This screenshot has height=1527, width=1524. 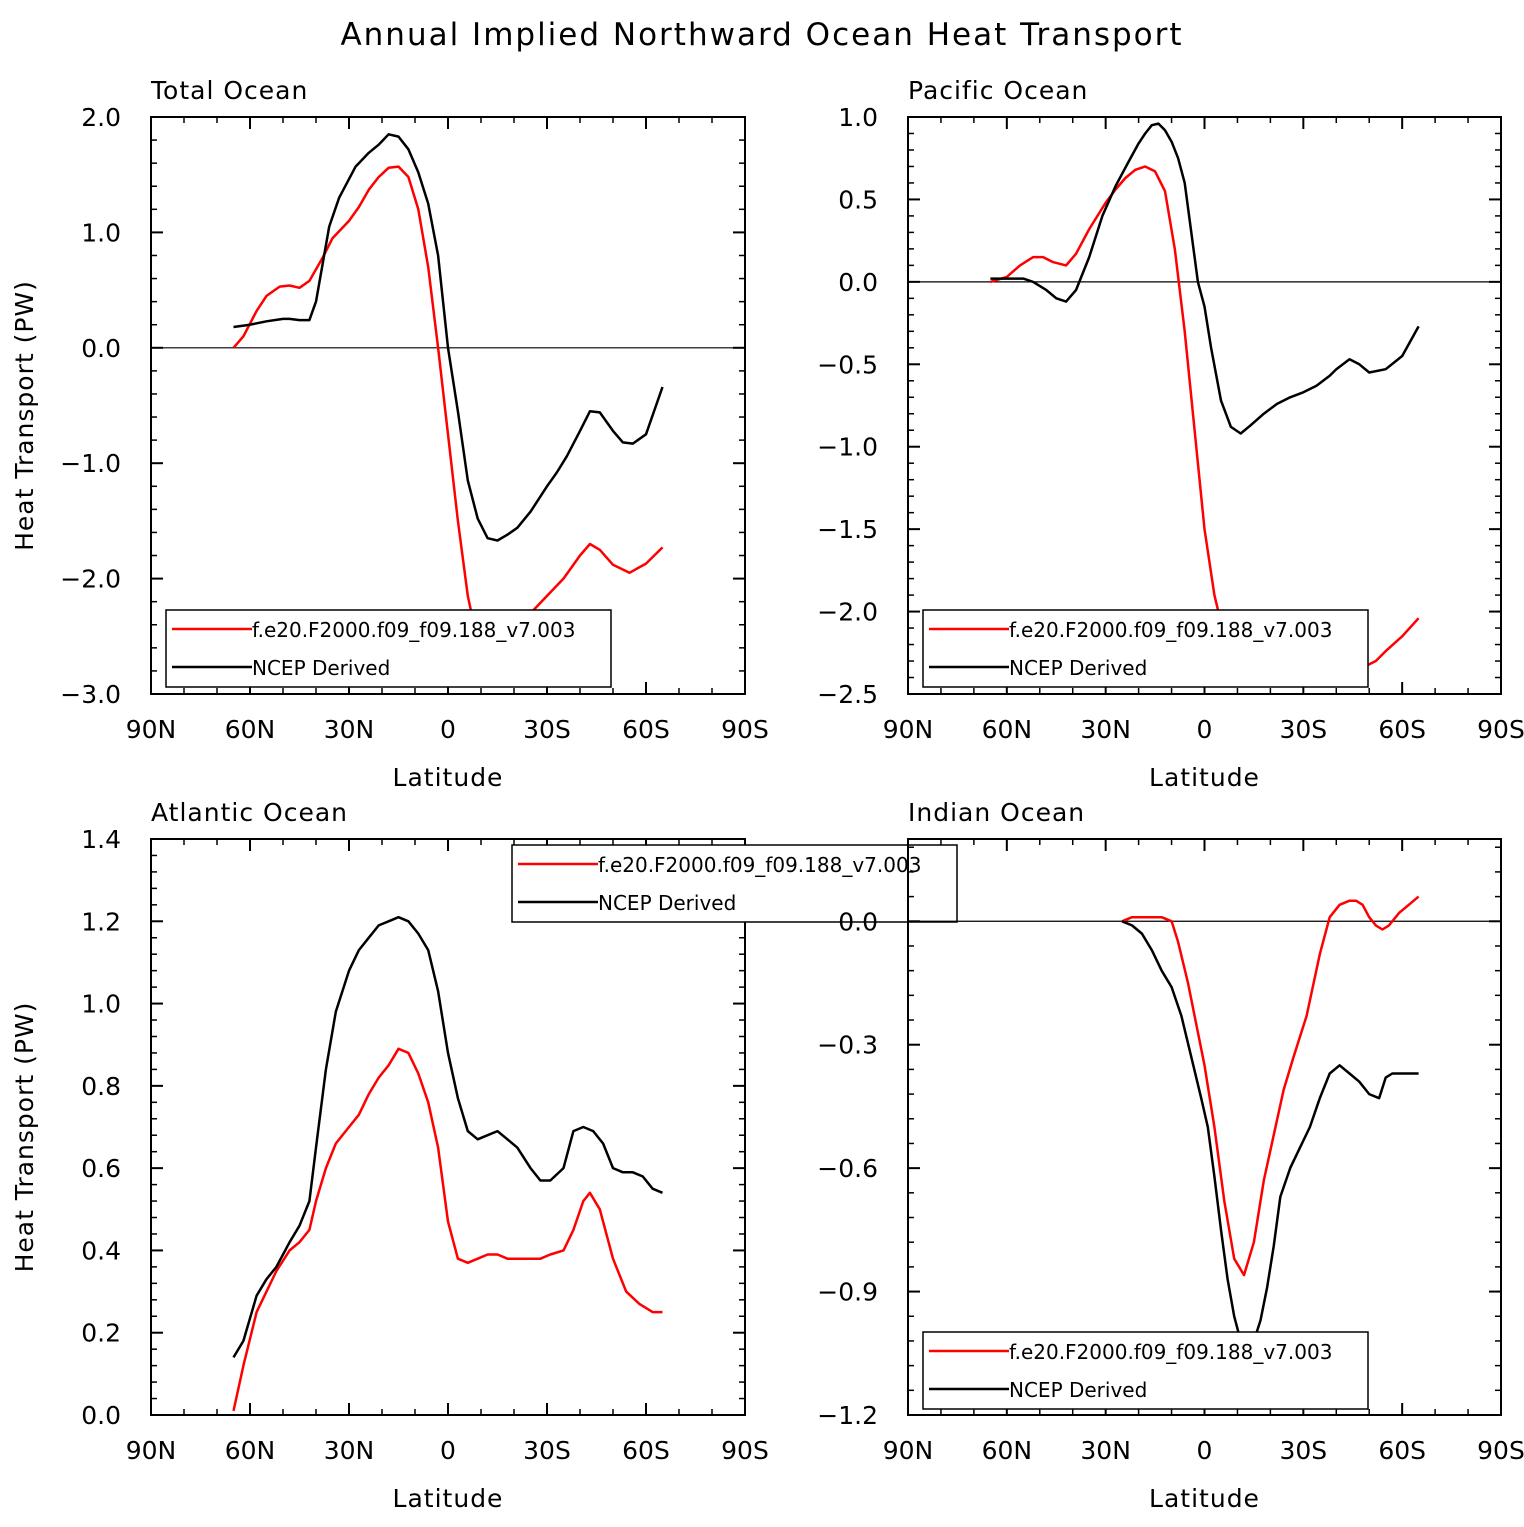 What do you see at coordinates (101, 1333) in the screenshot?
I see `y-tick-label: 0.2` at bounding box center [101, 1333].